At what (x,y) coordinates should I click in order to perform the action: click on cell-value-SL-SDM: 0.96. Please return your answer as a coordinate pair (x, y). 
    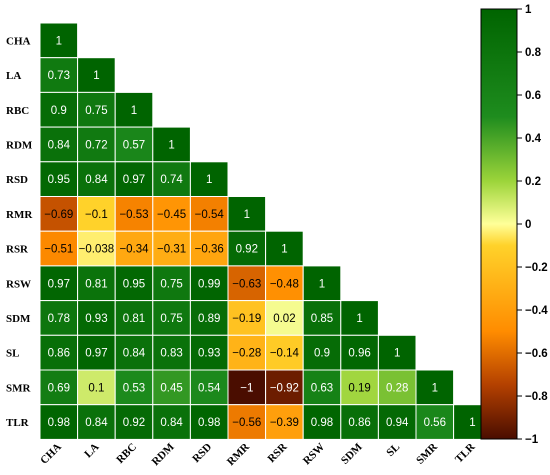
    Looking at the image, I should click on (359, 354).